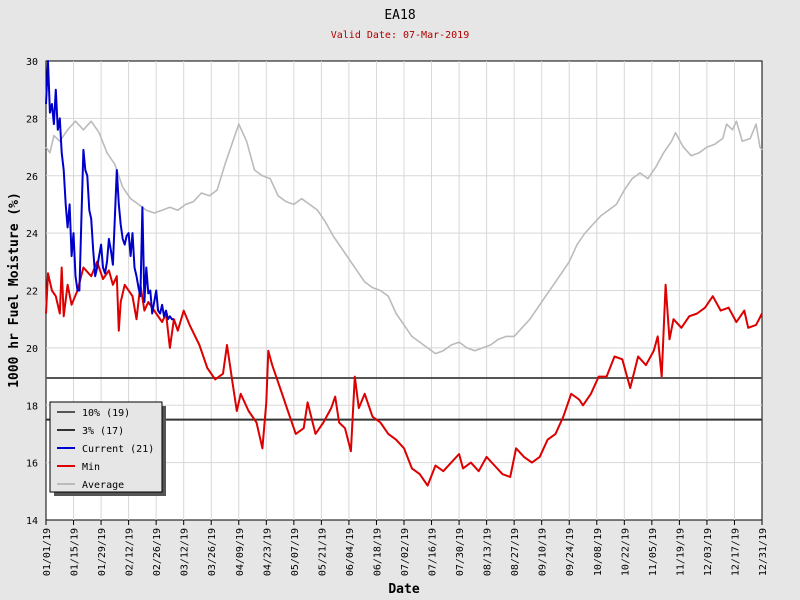 The height and width of the screenshot is (600, 800). I want to click on y-tick-label: 26, so click(32, 177).